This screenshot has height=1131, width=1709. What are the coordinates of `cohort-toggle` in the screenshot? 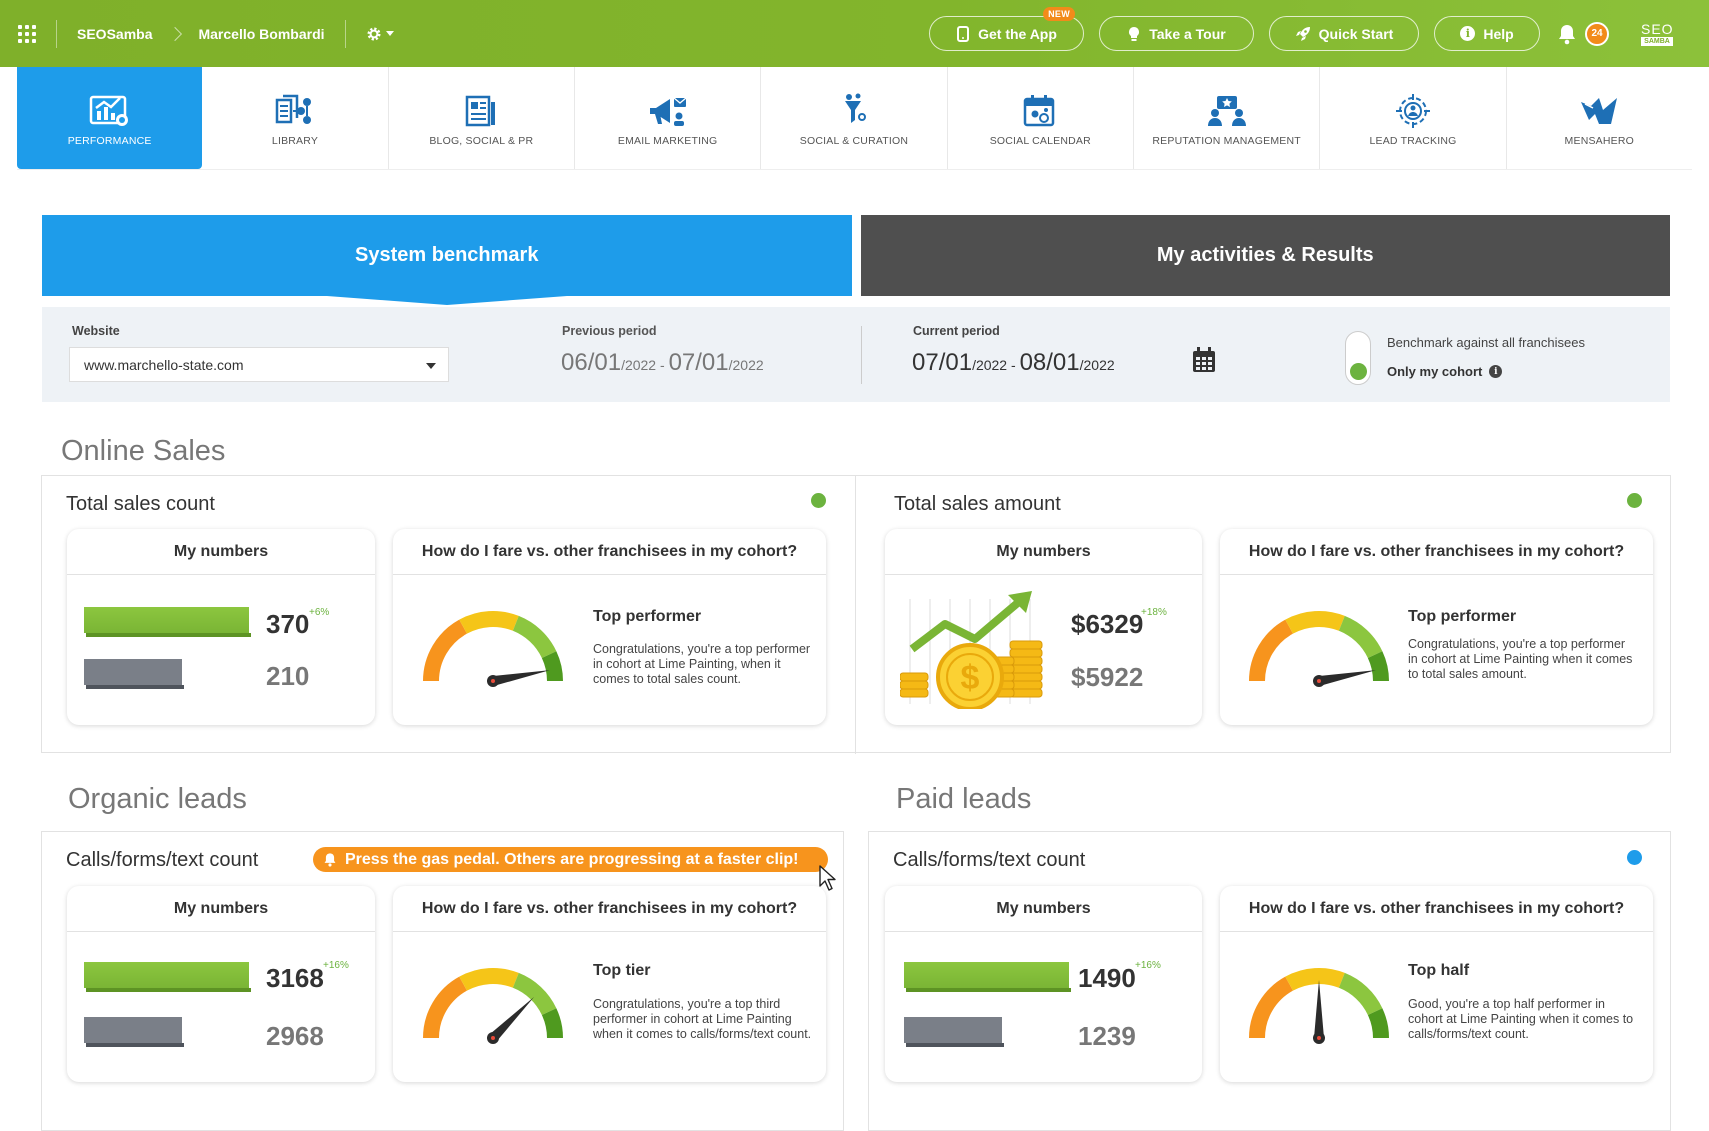 It's located at (1358, 358).